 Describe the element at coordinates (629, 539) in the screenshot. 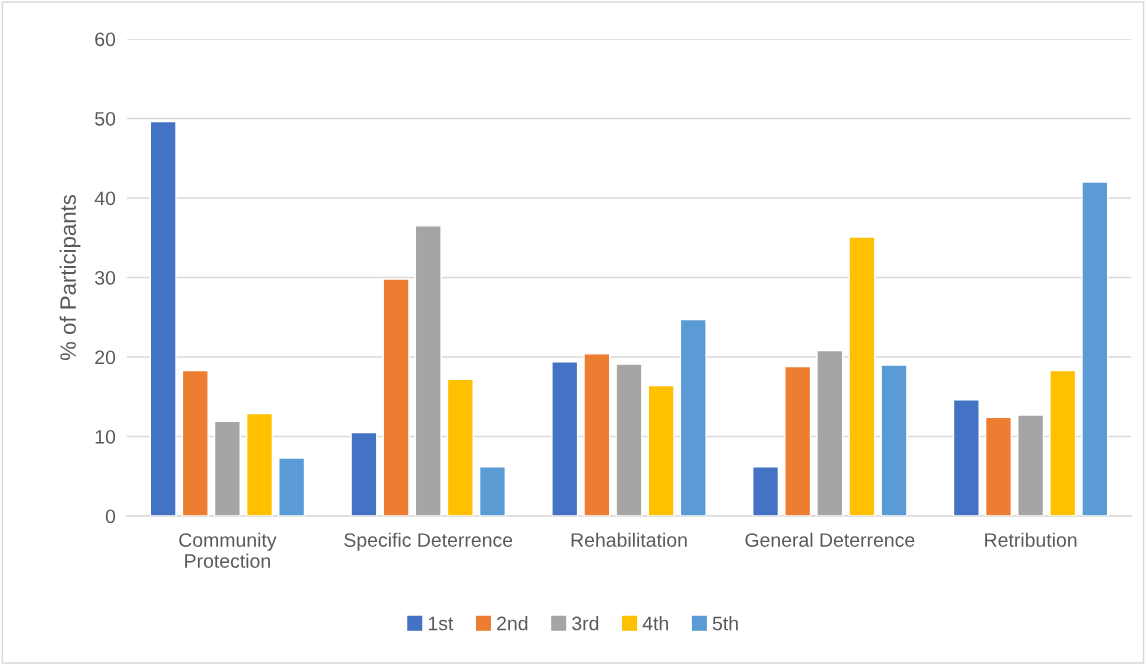

I see `x-tick-label: Rehabilitation` at that location.